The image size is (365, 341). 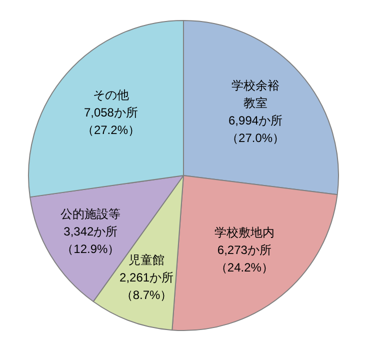 I want to click on slice-label: 児童館, so click(x=146, y=260).